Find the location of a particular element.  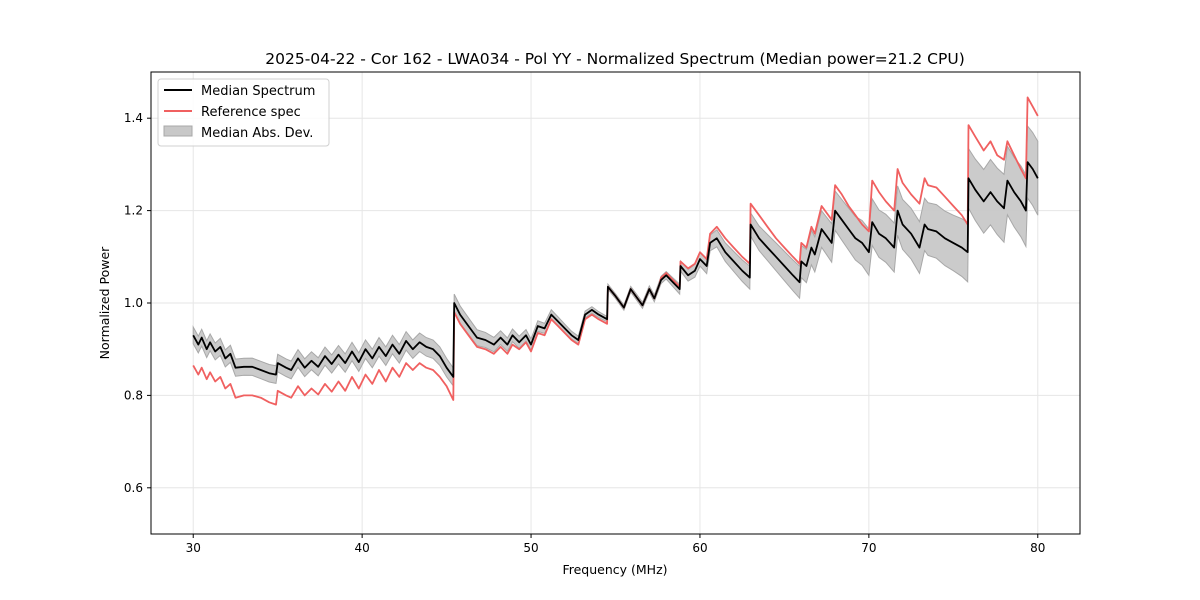

y-axis: 0.6 0.8 1.0 1.2 1.4 is located at coordinates (137, 303).